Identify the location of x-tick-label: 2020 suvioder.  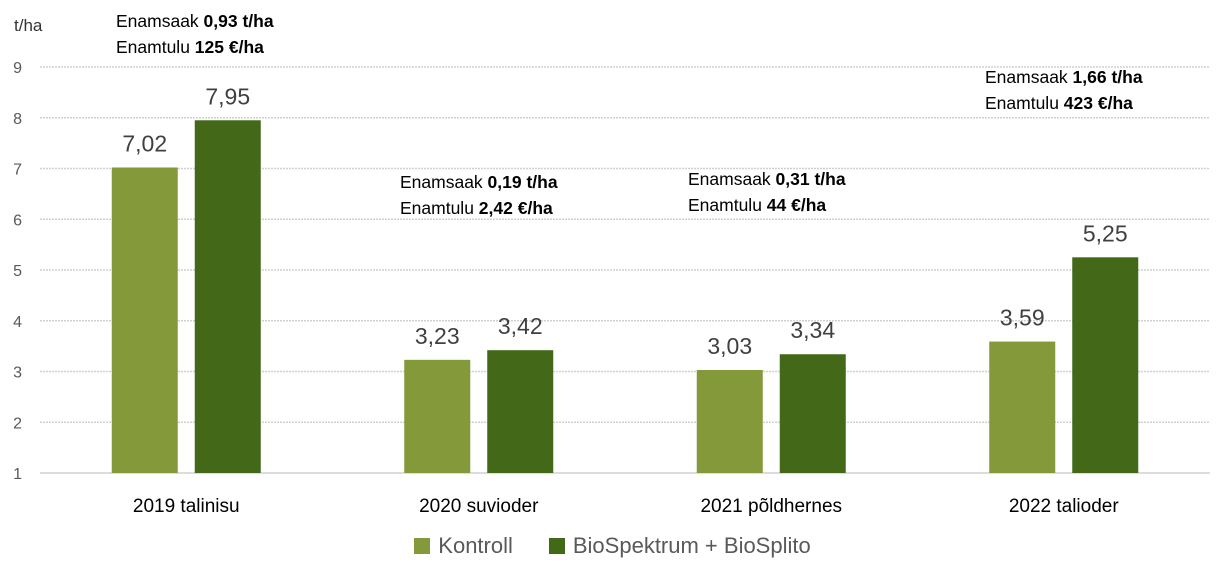
(479, 506).